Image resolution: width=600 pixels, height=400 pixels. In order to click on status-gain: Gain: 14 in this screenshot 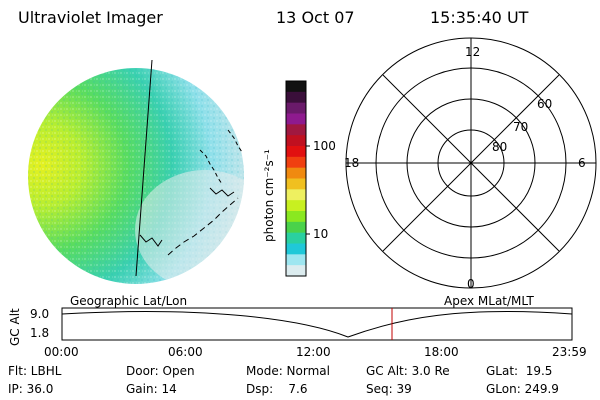, I will do `click(151, 389)`.